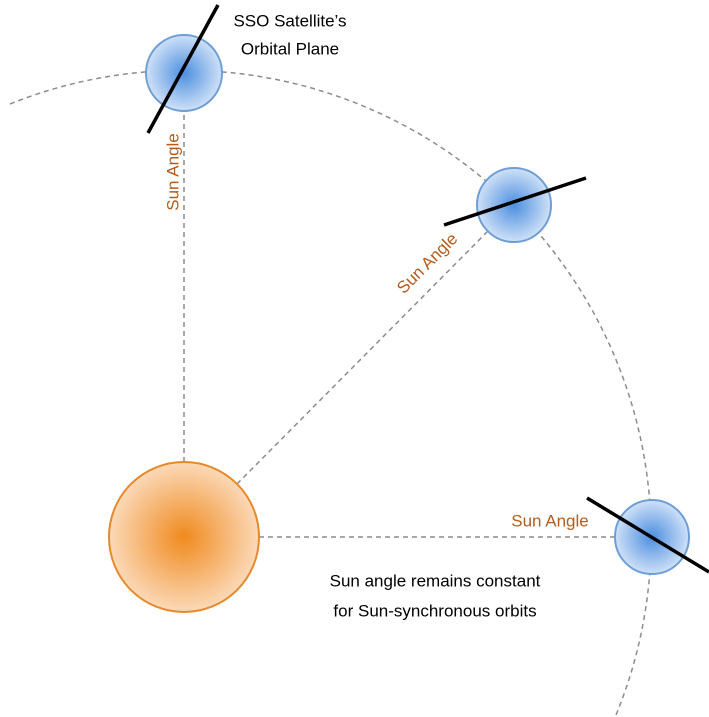 This screenshot has width=709, height=717. What do you see at coordinates (362, 357) in the screenshot?
I see `sun-line` at bounding box center [362, 357].